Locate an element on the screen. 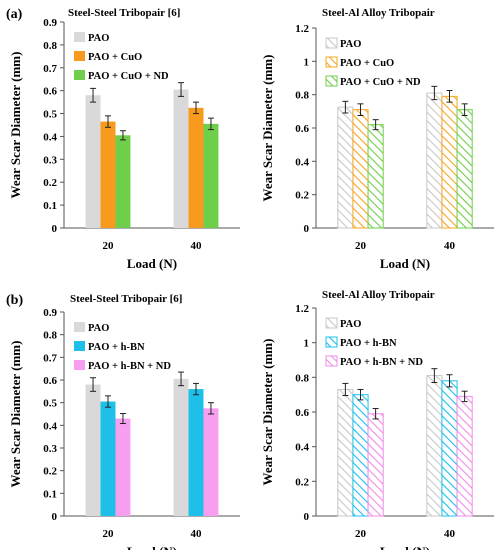 Image resolution: width=503 pixels, height=550 pixels. panel-label-a: (a) is located at coordinates (14, 14).